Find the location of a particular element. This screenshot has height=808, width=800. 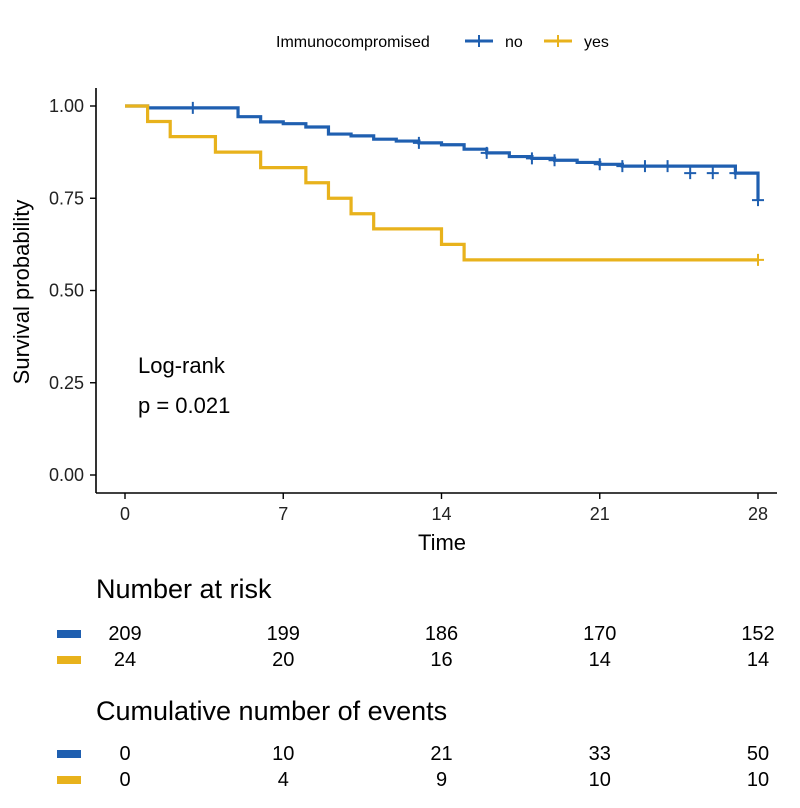

y-tick-label: 1.00 is located at coordinates (66, 106).